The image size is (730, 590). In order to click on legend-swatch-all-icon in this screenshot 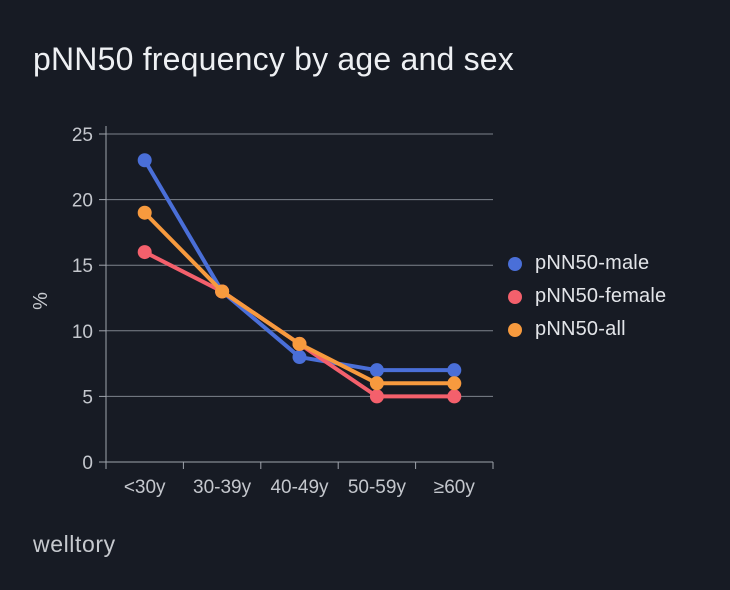, I will do `click(515, 329)`.